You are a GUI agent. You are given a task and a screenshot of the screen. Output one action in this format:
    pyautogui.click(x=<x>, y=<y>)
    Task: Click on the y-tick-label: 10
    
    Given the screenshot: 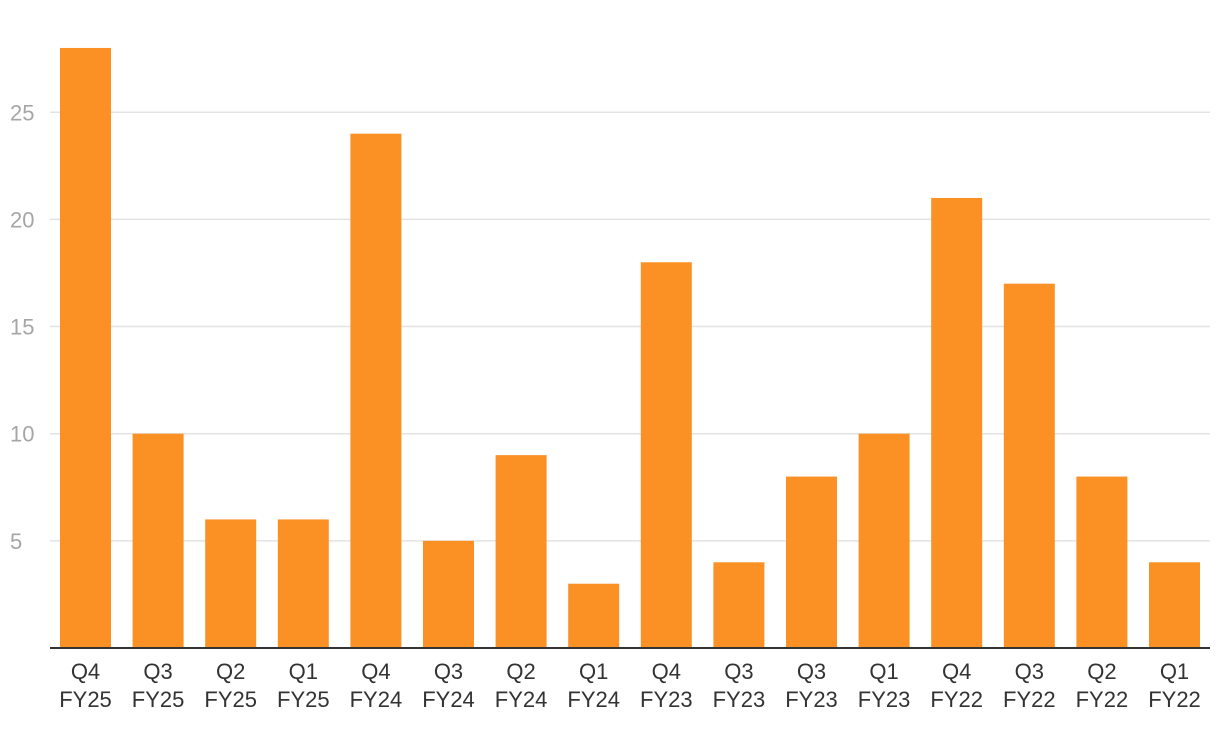 What is the action you would take?
    pyautogui.click(x=22, y=434)
    